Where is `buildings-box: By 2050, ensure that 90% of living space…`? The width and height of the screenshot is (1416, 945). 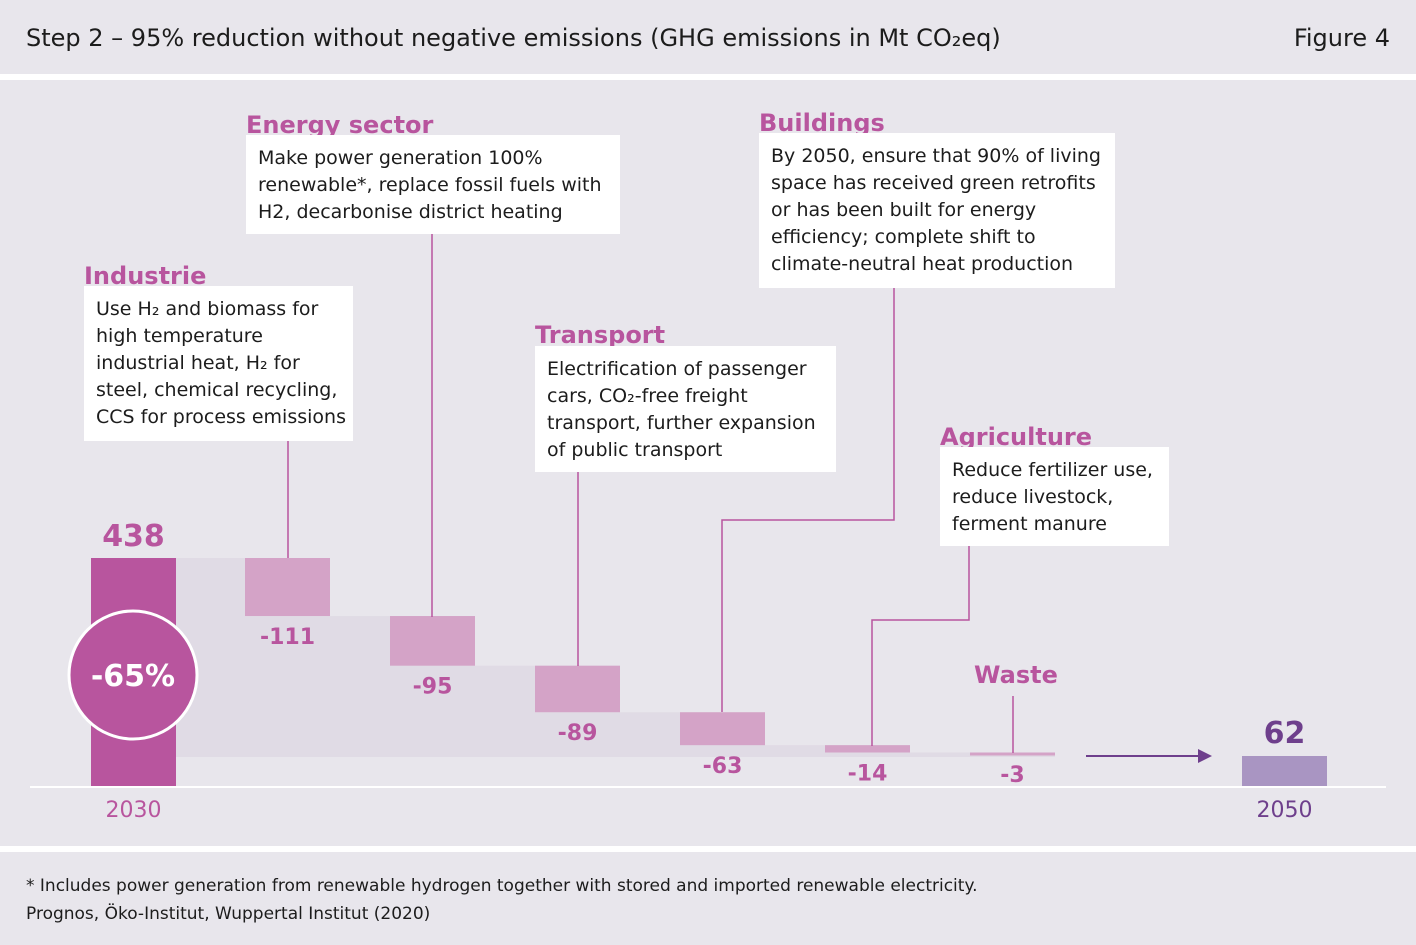 buildings-box: By 2050, ensure that 90% of living space… is located at coordinates (937, 210).